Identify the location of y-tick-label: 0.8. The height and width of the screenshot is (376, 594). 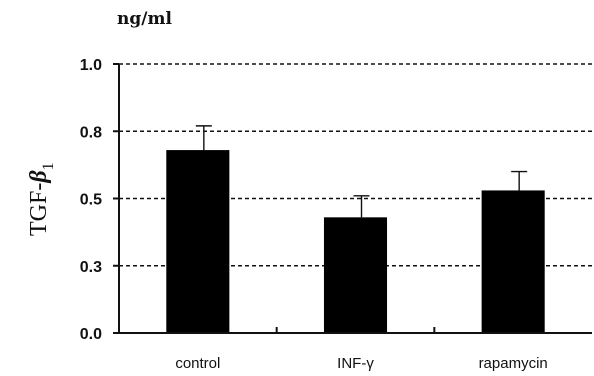
(91, 132).